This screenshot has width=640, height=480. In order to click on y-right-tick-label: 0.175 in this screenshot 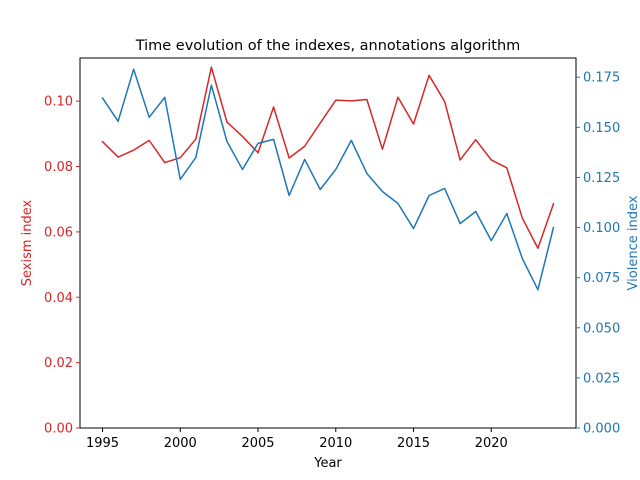, I will do `click(601, 78)`.